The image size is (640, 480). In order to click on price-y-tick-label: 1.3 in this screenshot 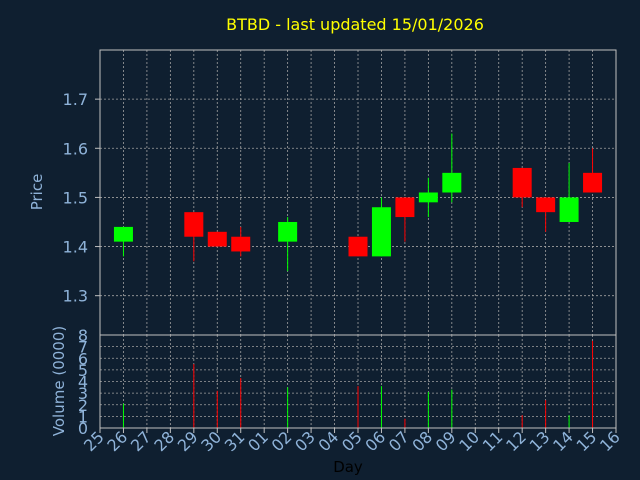, I will do `click(75, 296)`.